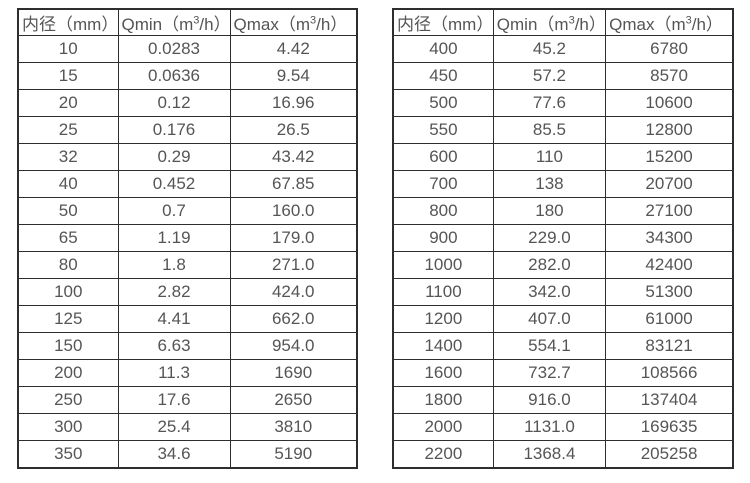  Describe the element at coordinates (174, 454) in the screenshot. I see `qmin-cell: 34.6` at that location.